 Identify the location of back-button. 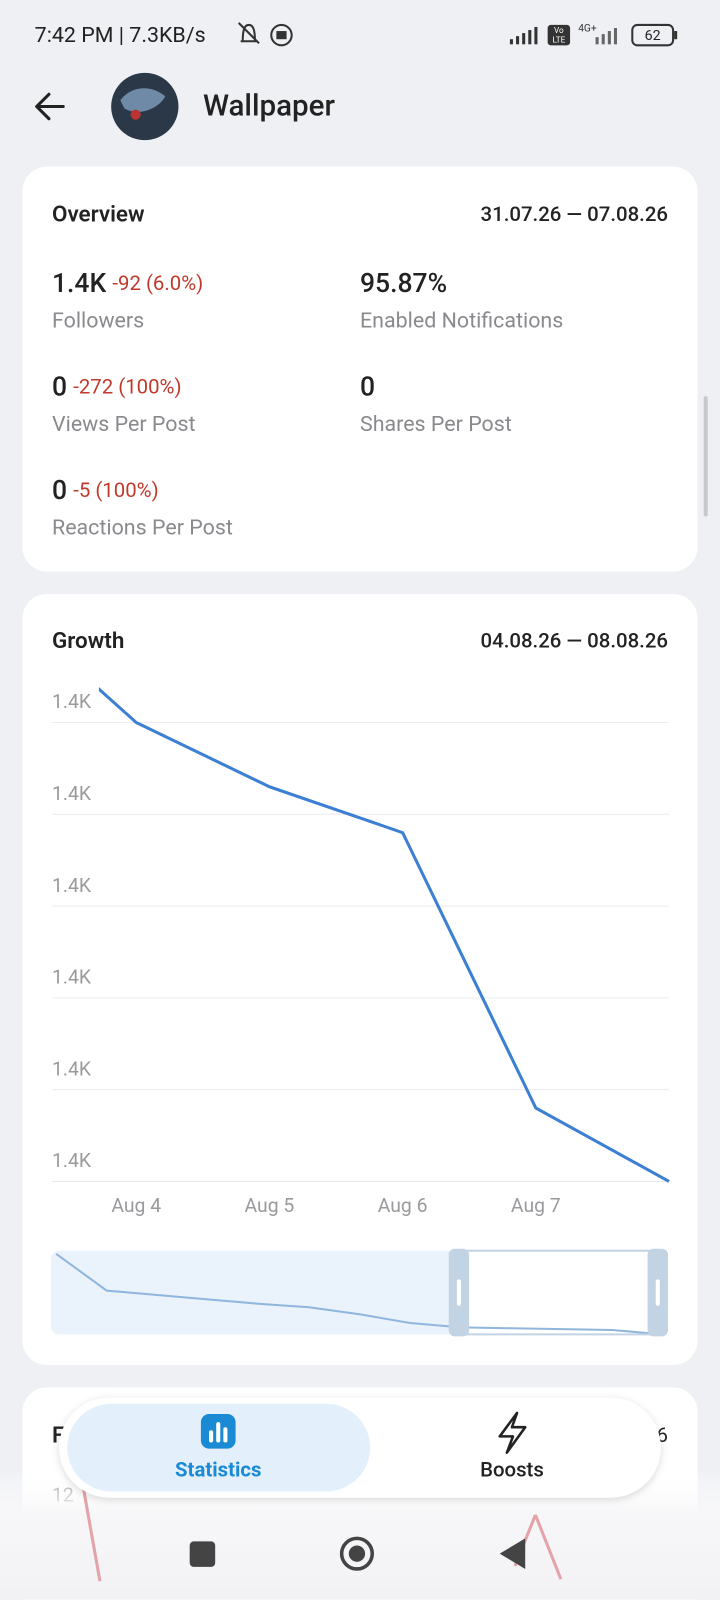
(50, 106).